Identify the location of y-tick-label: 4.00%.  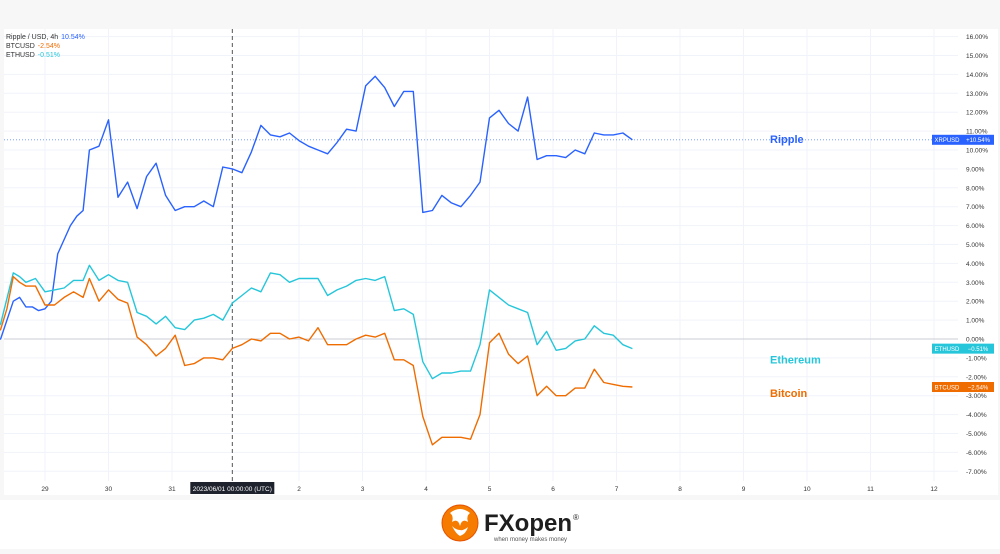
(975, 264).